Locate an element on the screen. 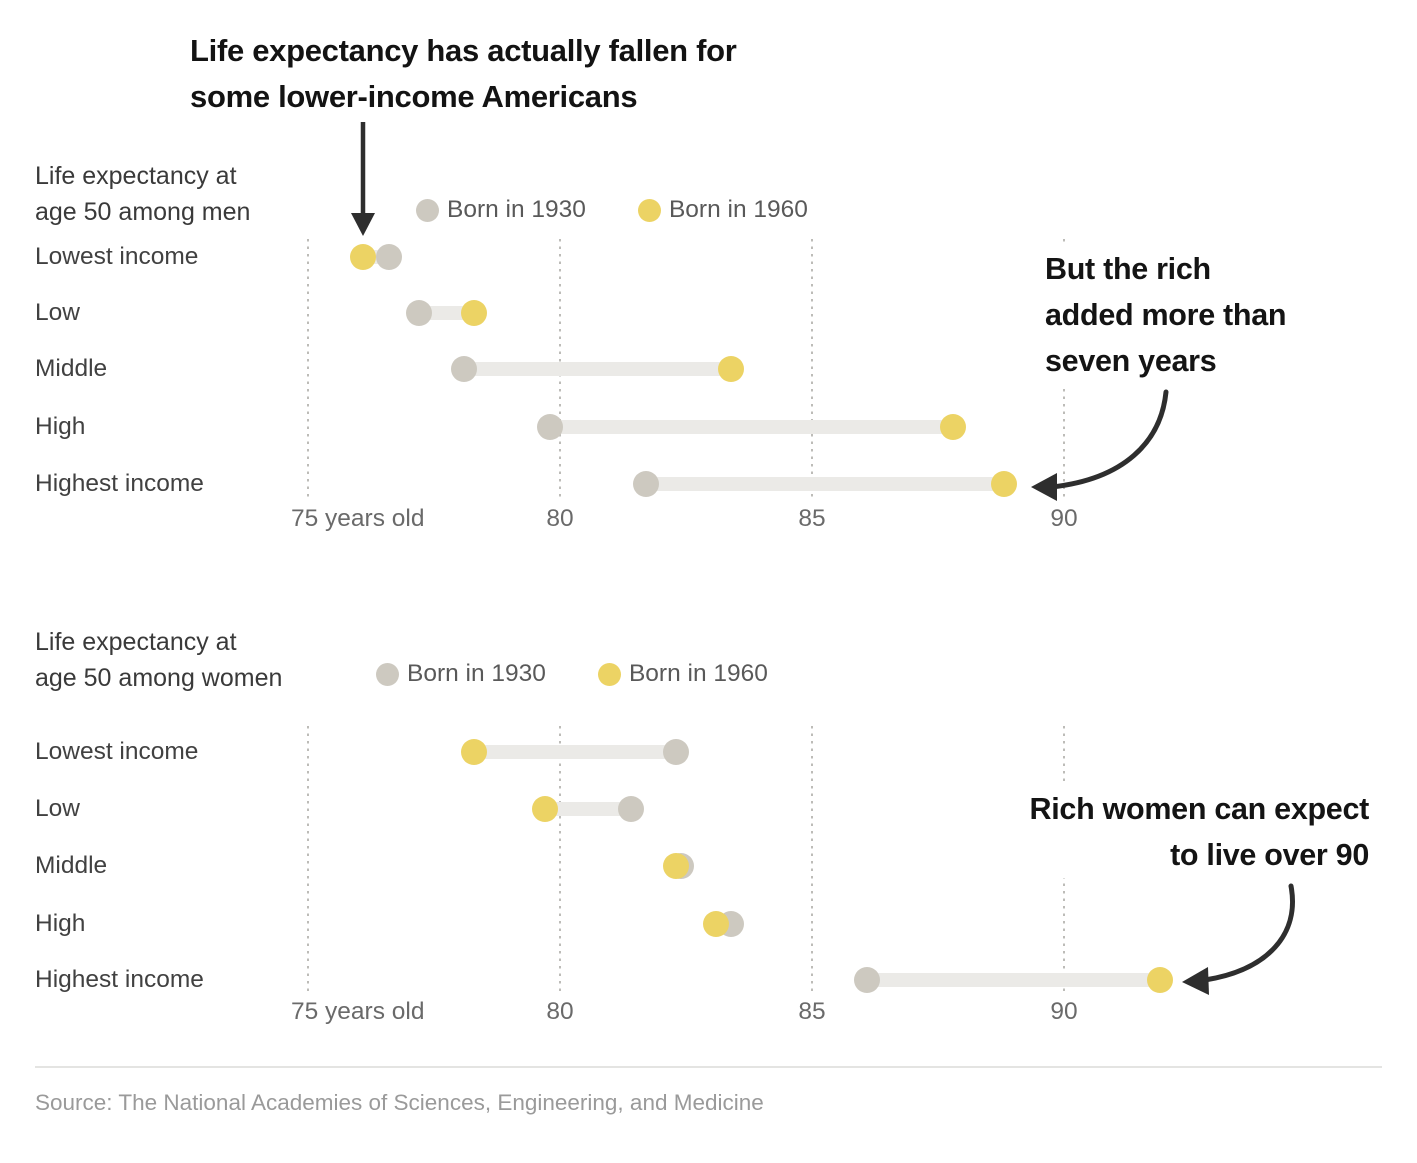 The height and width of the screenshot is (1163, 1417). footer-divider is located at coordinates (708, 1067).